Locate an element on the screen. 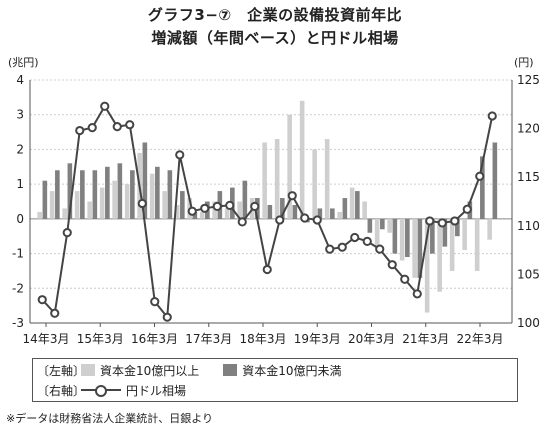  legend-large-label: 資本金10億円以上 is located at coordinates (149, 370).